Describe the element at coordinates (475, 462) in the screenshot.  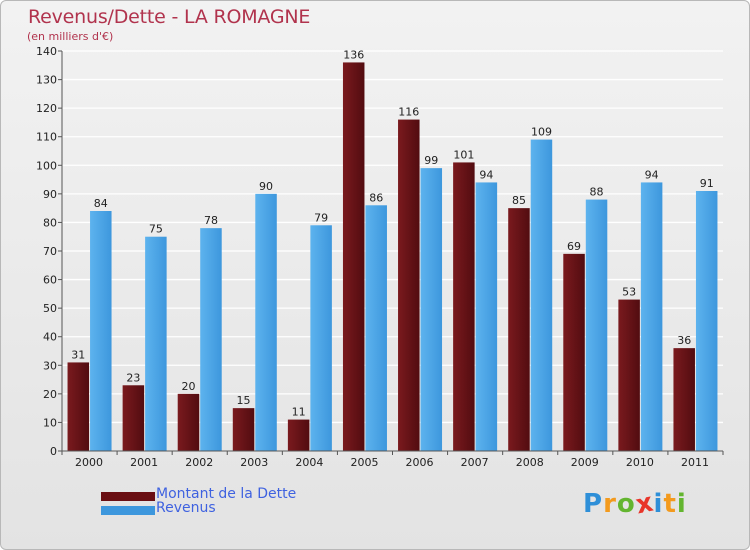
I see `x-tick-label: 2007` at that location.